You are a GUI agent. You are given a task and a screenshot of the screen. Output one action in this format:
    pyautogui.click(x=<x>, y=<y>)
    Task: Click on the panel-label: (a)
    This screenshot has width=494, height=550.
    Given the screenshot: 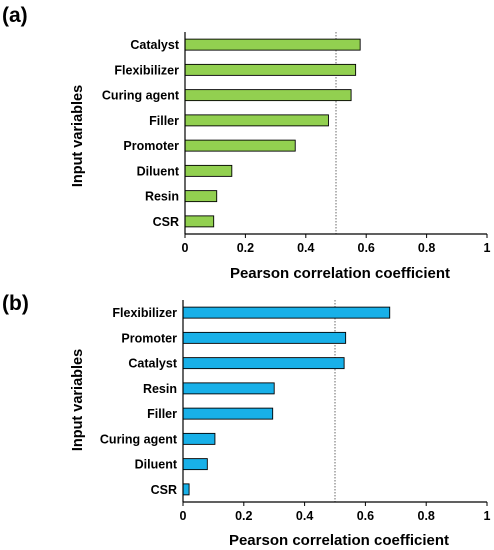 What is the action you would take?
    pyautogui.click(x=15, y=15)
    